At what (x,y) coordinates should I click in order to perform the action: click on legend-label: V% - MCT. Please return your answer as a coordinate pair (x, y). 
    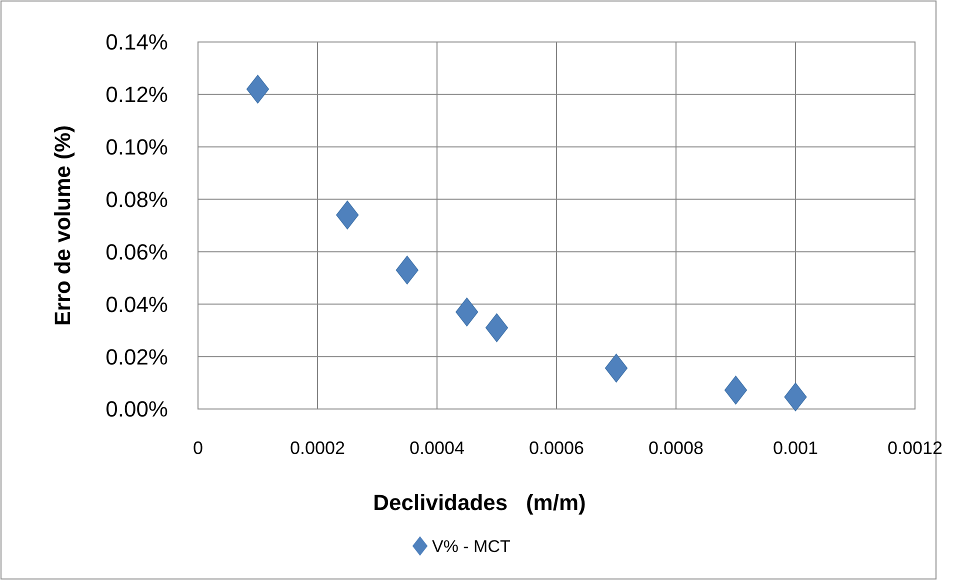
    Looking at the image, I should click on (471, 546).